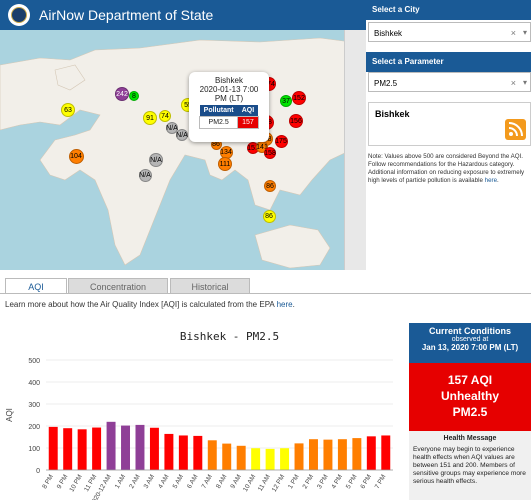  Describe the element at coordinates (449, 32) in the screenshot. I see `city-select: Bishkek × ▾` at that location.